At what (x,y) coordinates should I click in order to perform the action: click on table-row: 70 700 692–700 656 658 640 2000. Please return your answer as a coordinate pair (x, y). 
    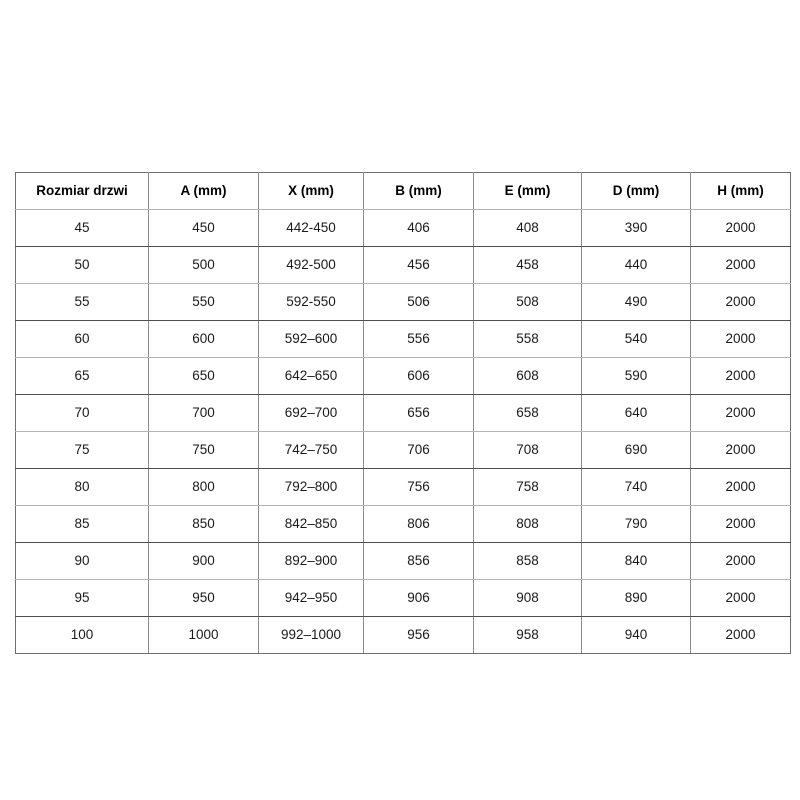
    Looking at the image, I should click on (403, 413).